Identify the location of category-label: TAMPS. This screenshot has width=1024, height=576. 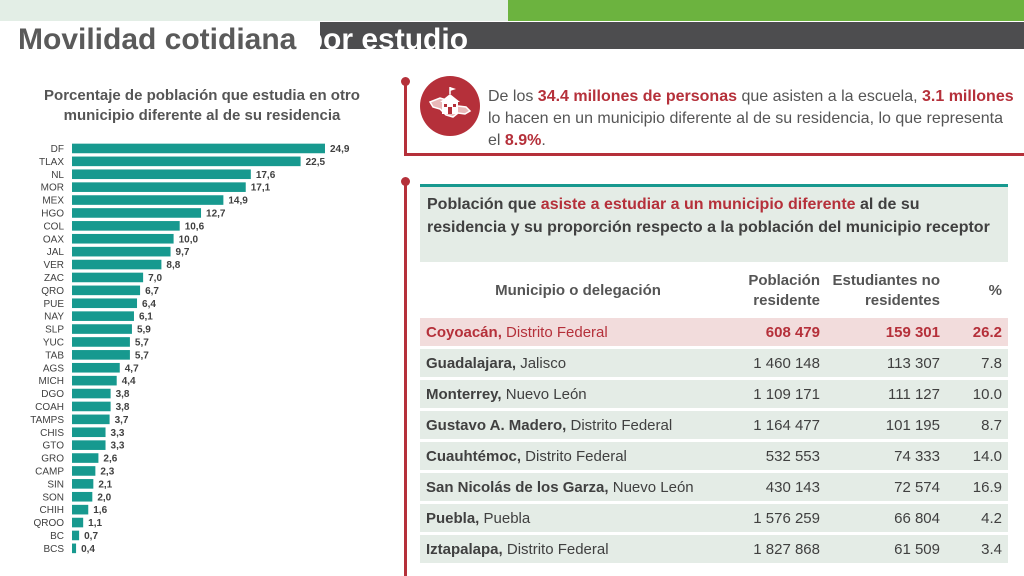
(47, 420).